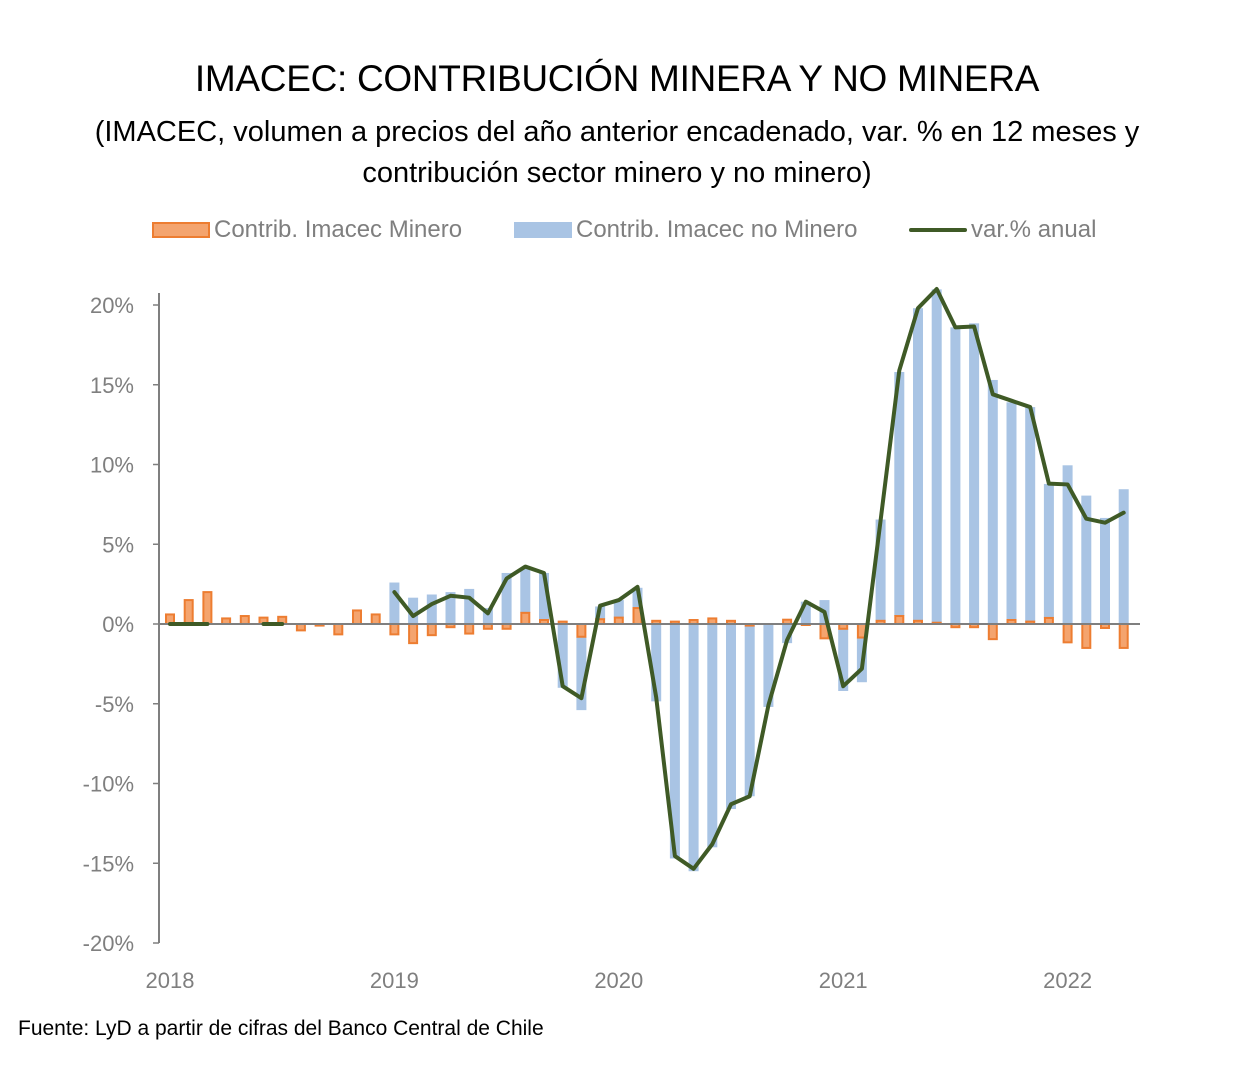 The image size is (1234, 1068). Describe the element at coordinates (543, 230) in the screenshot. I see `legend-swatch-no-minero` at that location.